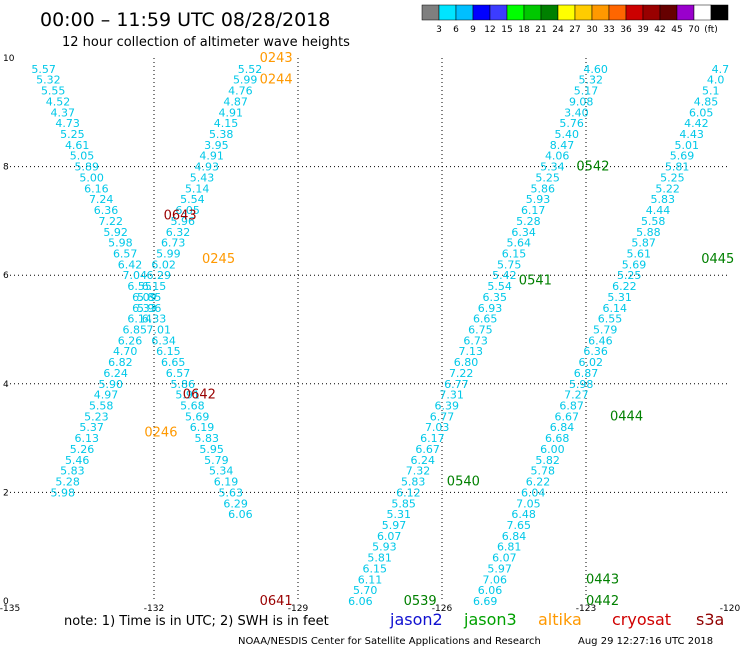  Describe the element at coordinates (106, 210) in the screenshot. I see `swh-point: 6.36` at that location.